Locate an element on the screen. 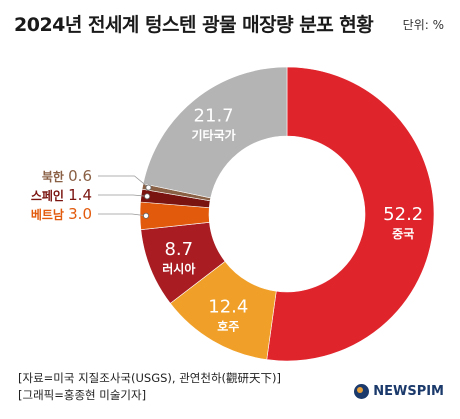 Image resolution: width=460 pixels, height=419 pixels. slice-category-label: 러시아 is located at coordinates (178, 268).